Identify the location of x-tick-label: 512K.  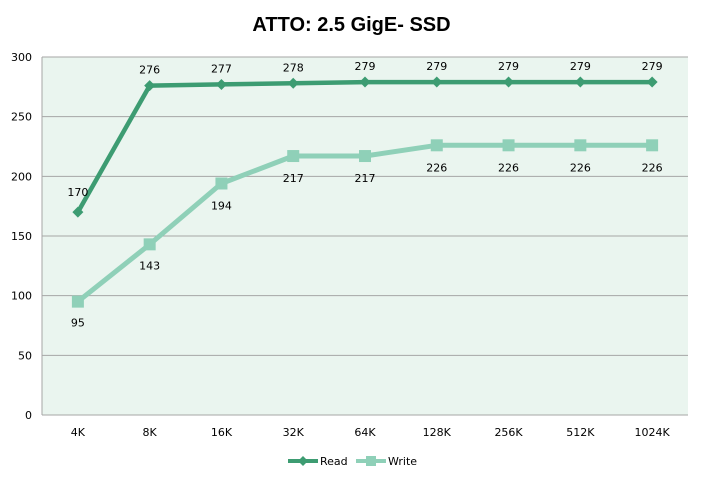
(580, 432).